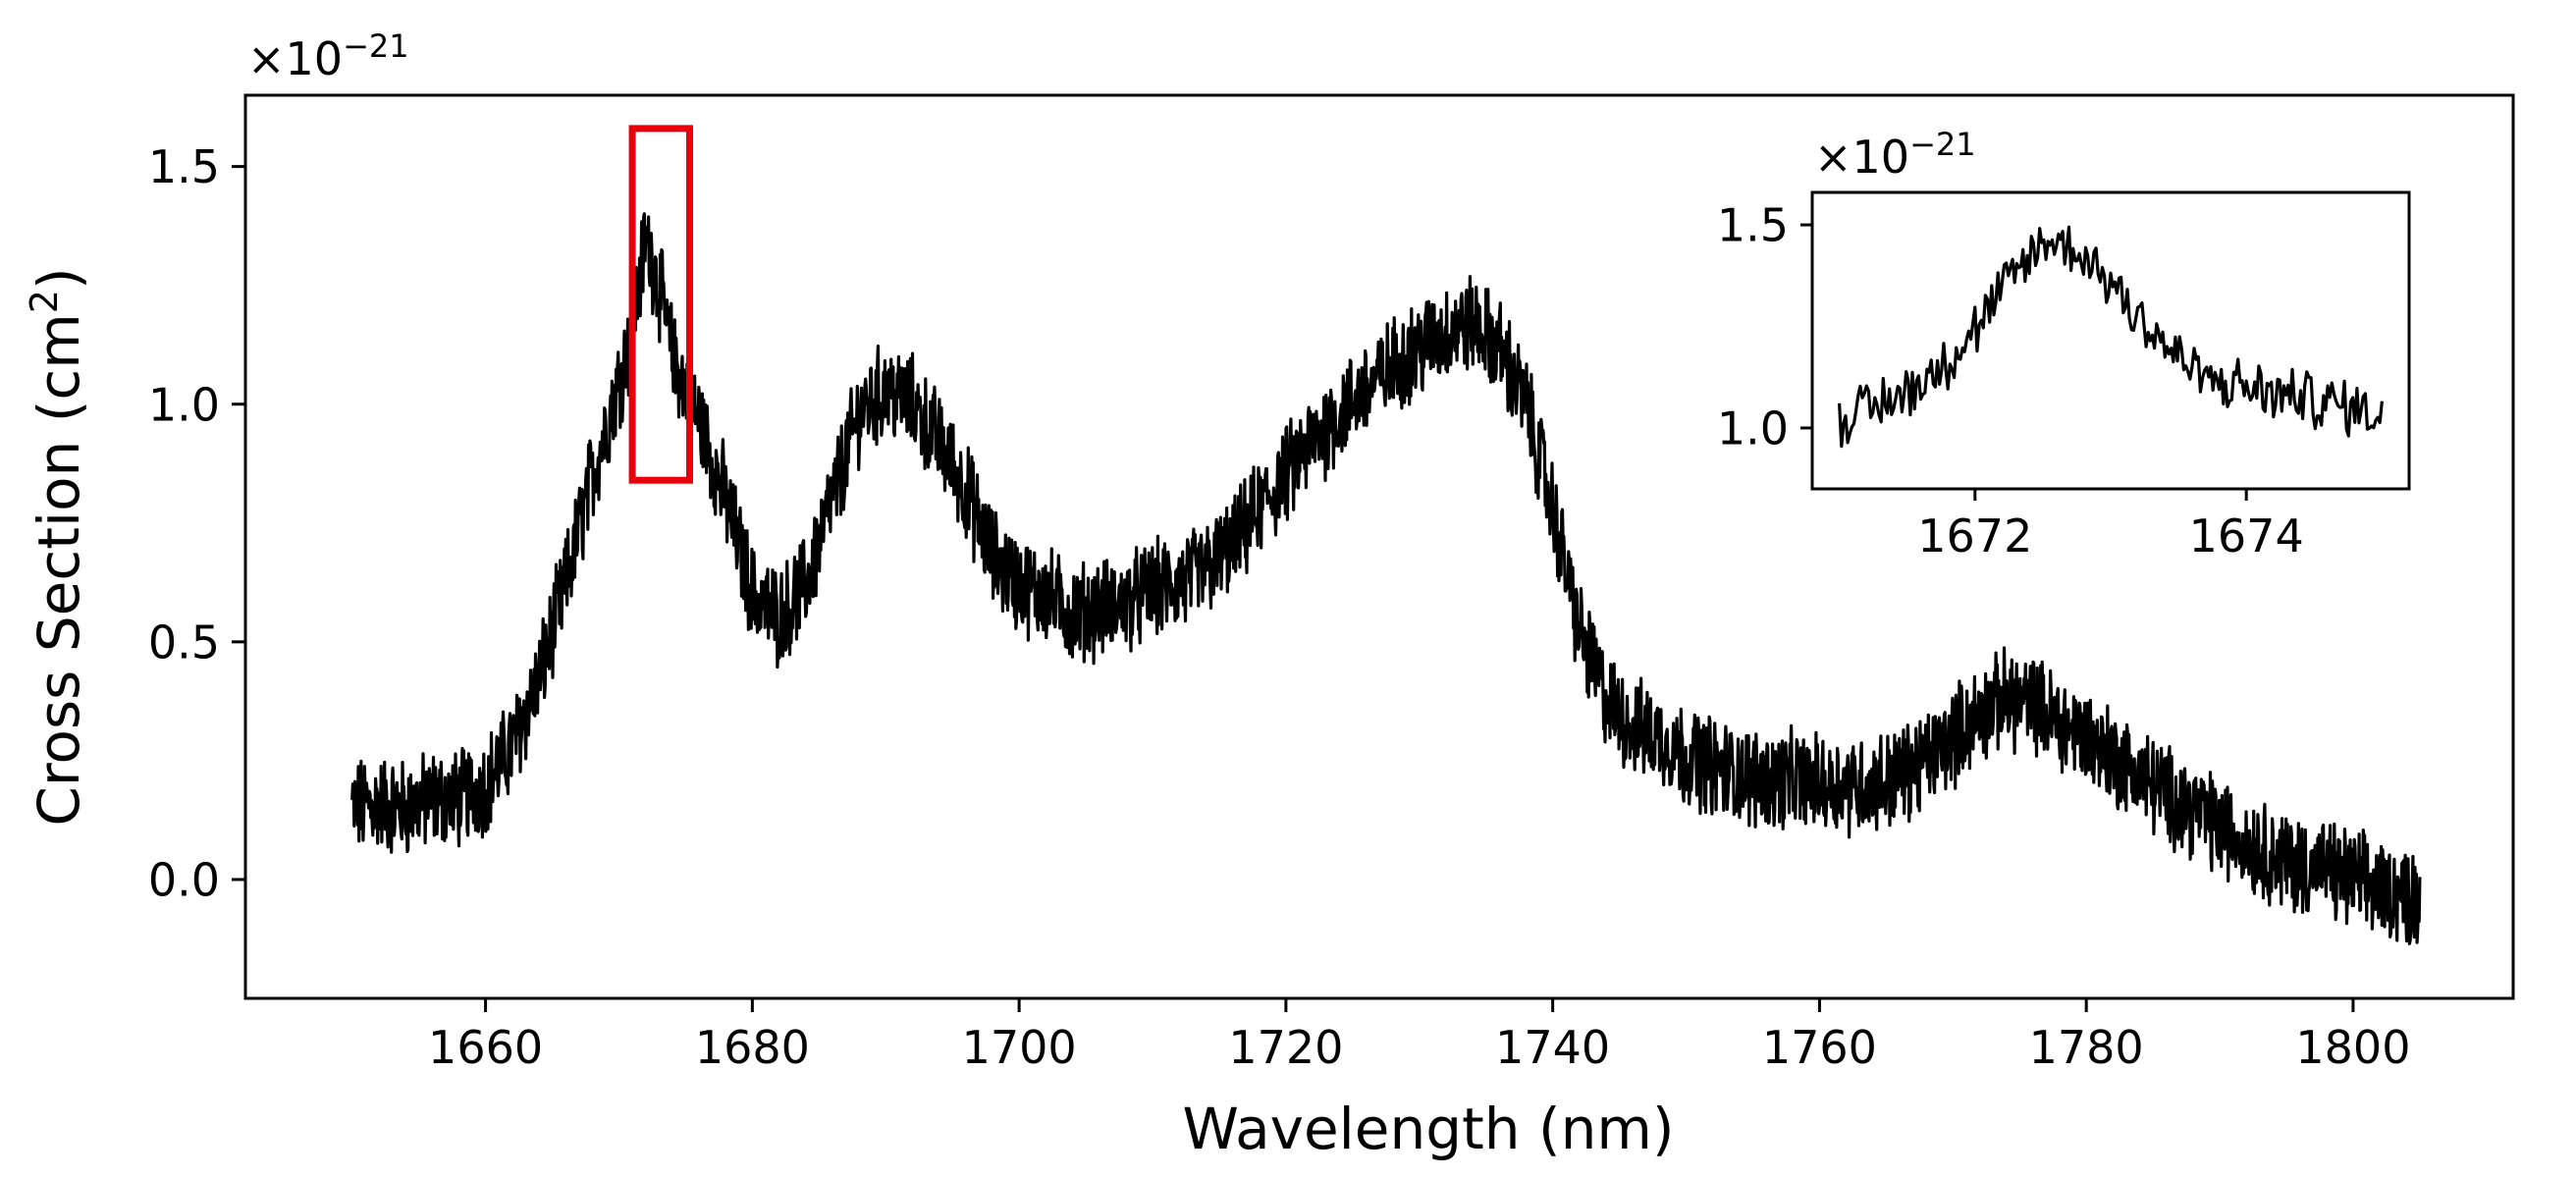 The image size is (2576, 1178). I want to click on y-axis-label-sup: 2, so click(44, 301).